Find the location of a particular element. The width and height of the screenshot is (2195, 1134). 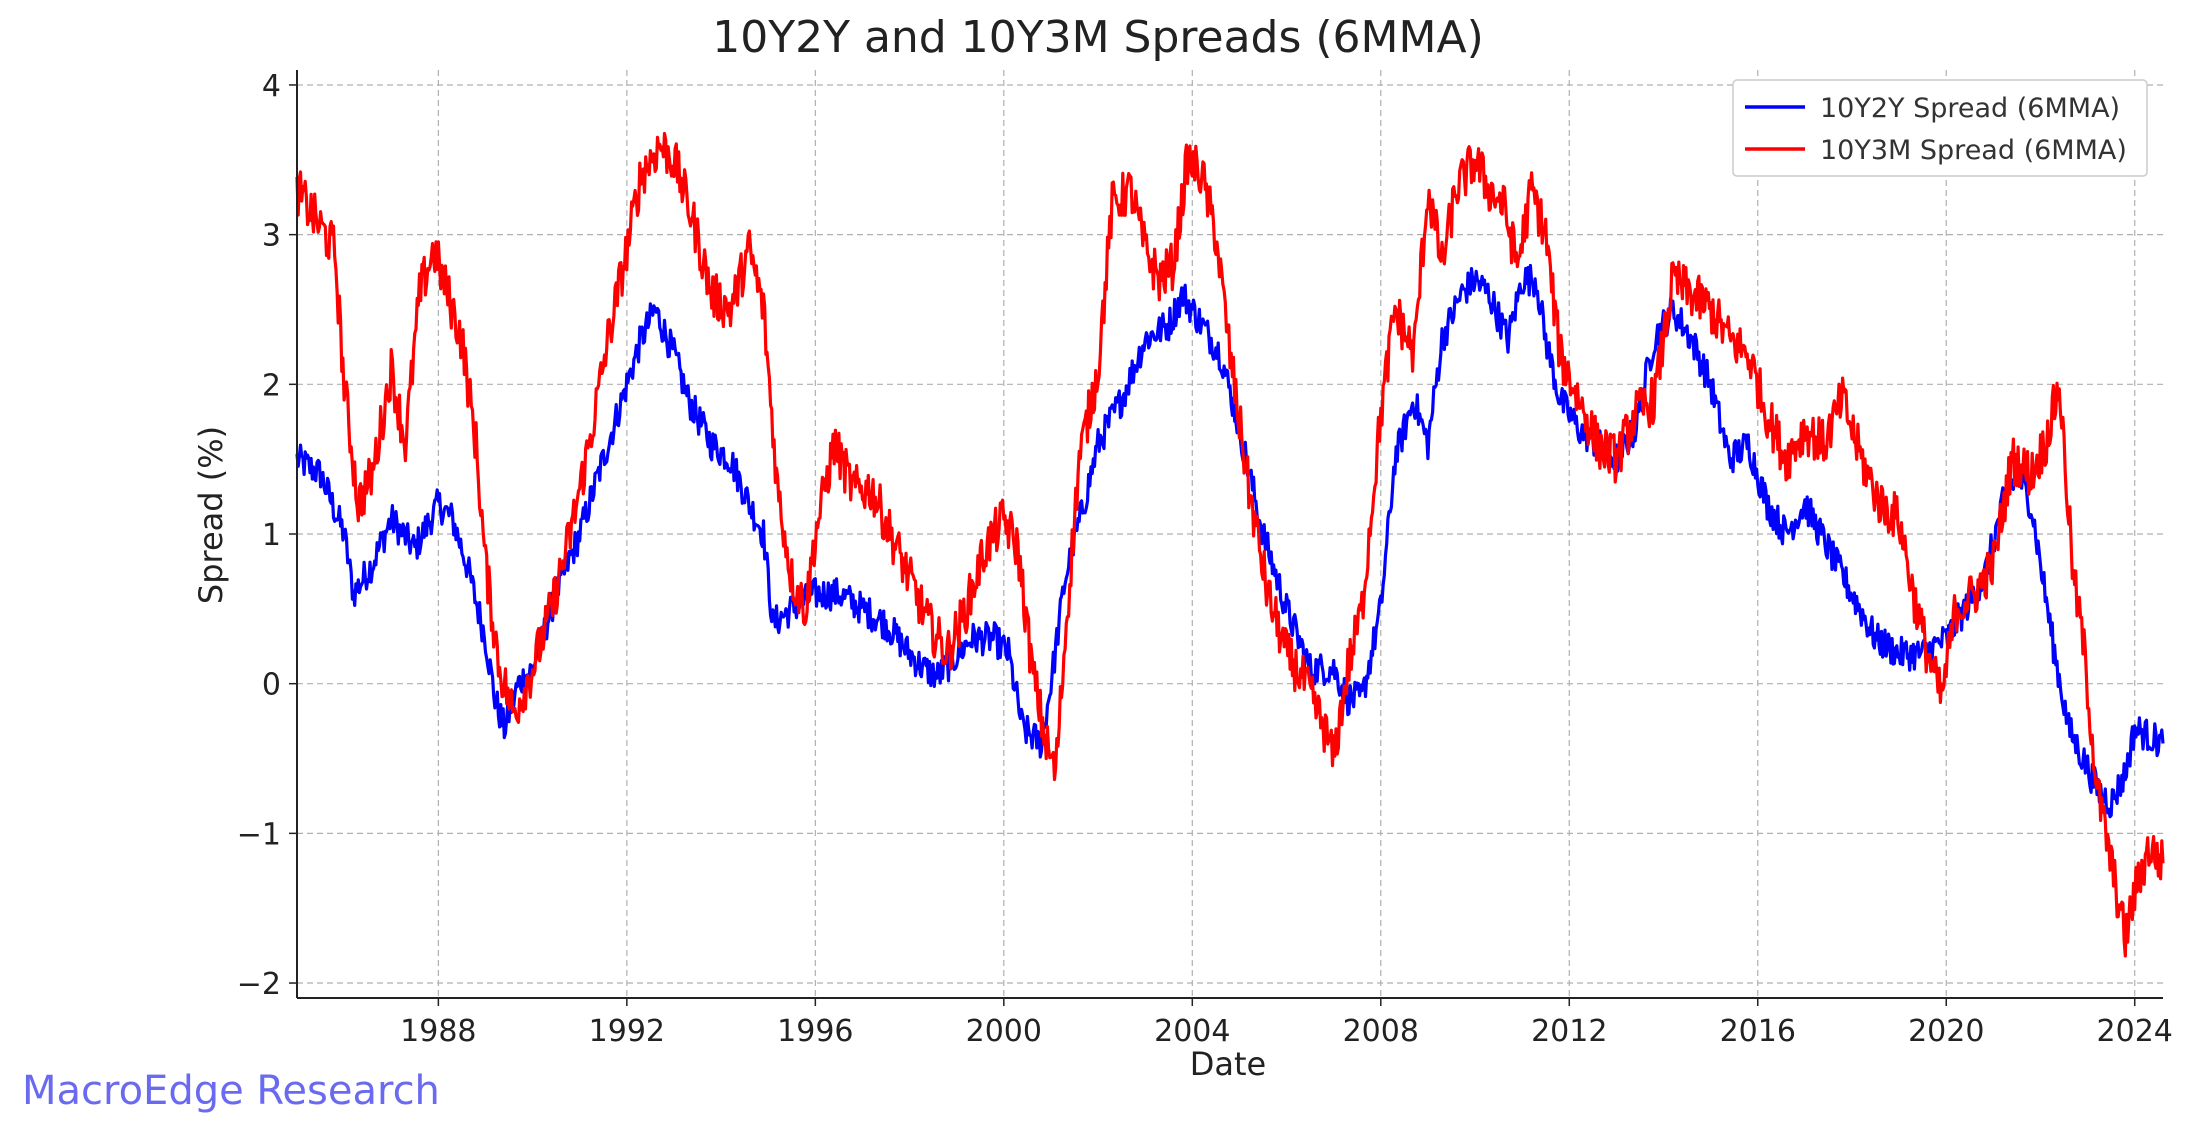

y-tick-label: 4 is located at coordinates (271, 86).